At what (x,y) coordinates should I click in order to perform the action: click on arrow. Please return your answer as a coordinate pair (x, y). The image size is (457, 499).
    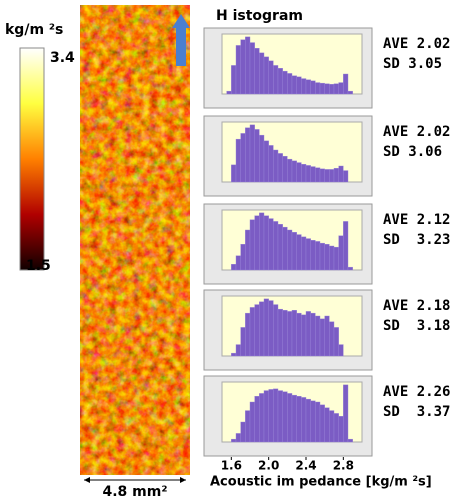
    Looking at the image, I should click on (181, 40).